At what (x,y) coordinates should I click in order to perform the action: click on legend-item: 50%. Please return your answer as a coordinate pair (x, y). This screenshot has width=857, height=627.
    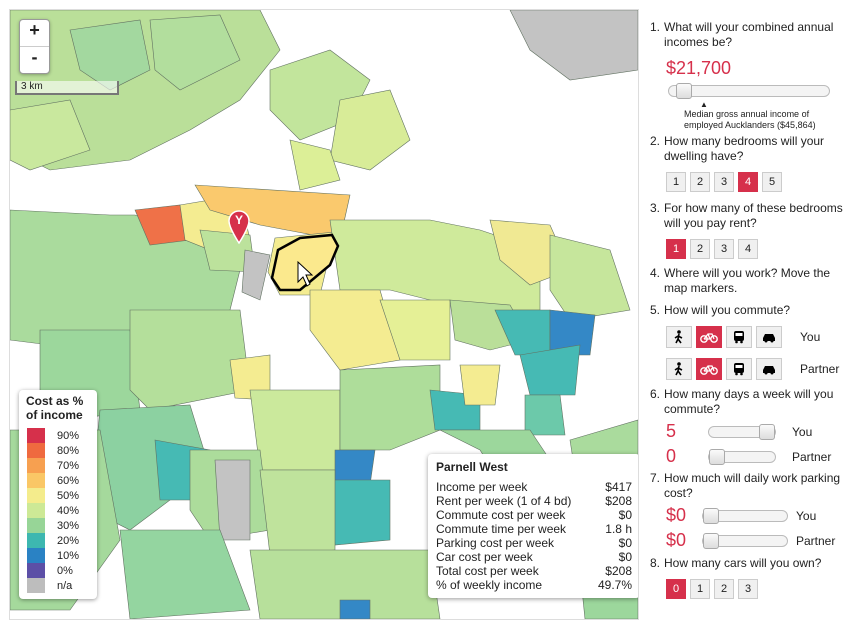
    Looking at the image, I should click on (58, 495).